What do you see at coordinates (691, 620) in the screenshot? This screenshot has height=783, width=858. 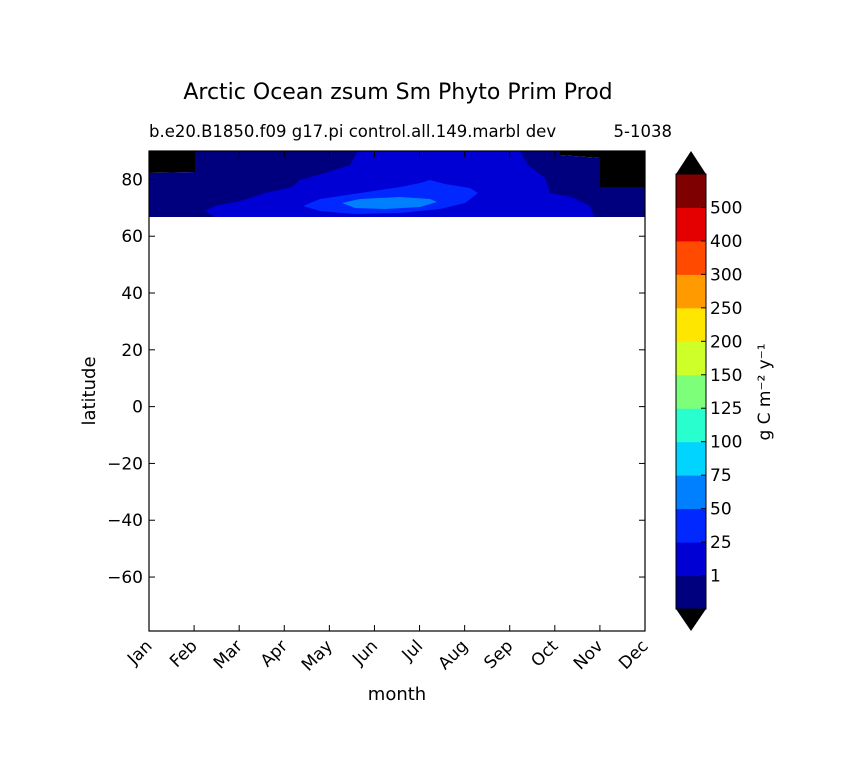 I see `colorbar-under-extension` at bounding box center [691, 620].